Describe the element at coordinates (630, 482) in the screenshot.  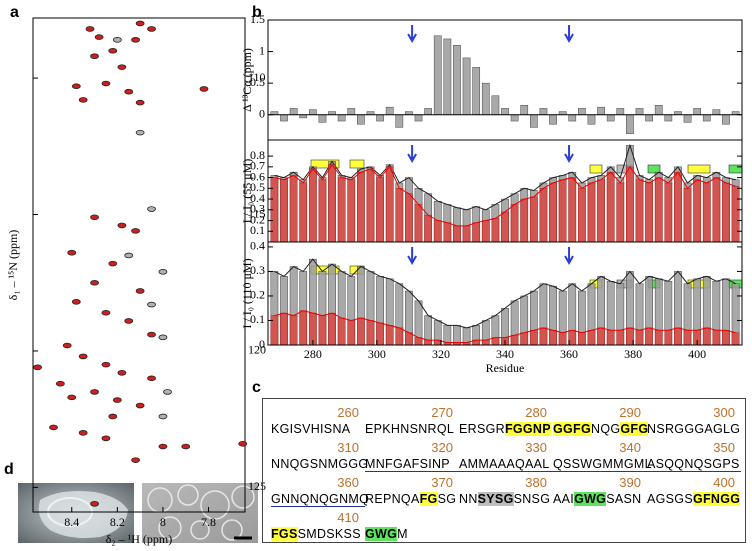
I see `residue-number: 390` at that location.